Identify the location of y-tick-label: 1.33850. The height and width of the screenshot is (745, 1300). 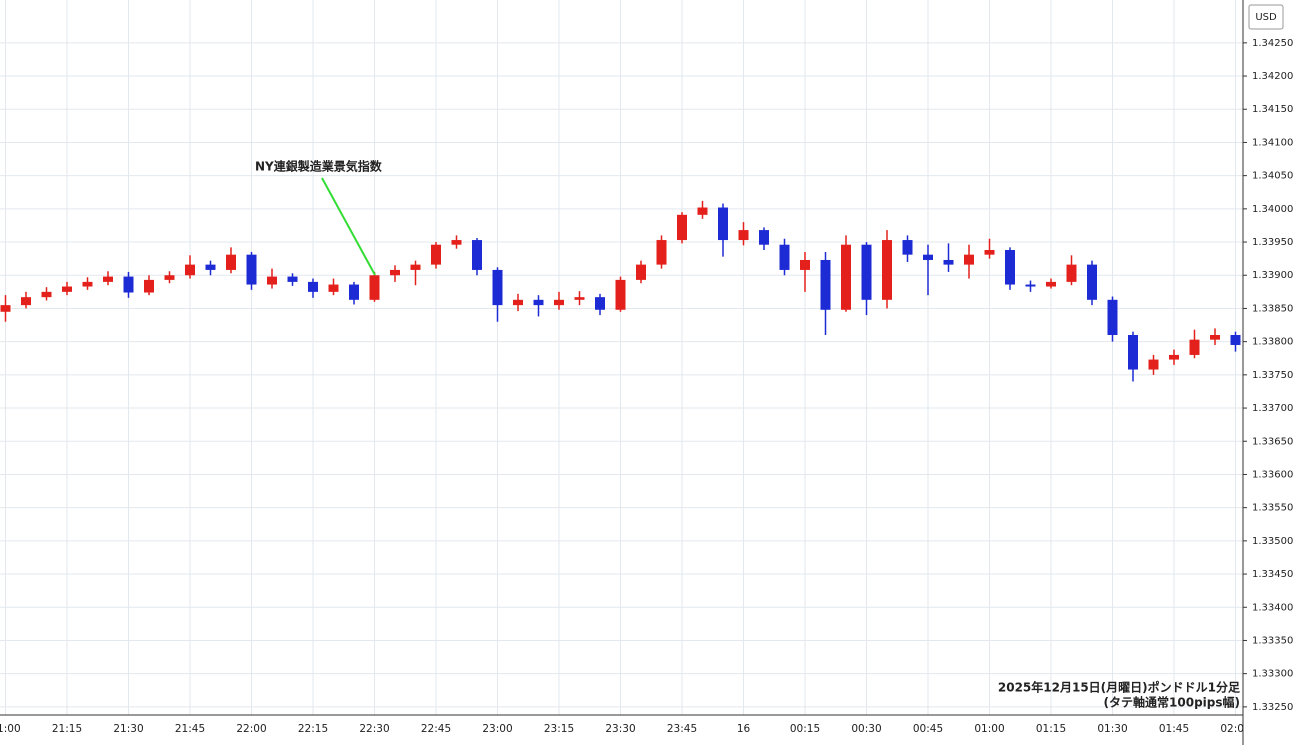
(1272, 308).